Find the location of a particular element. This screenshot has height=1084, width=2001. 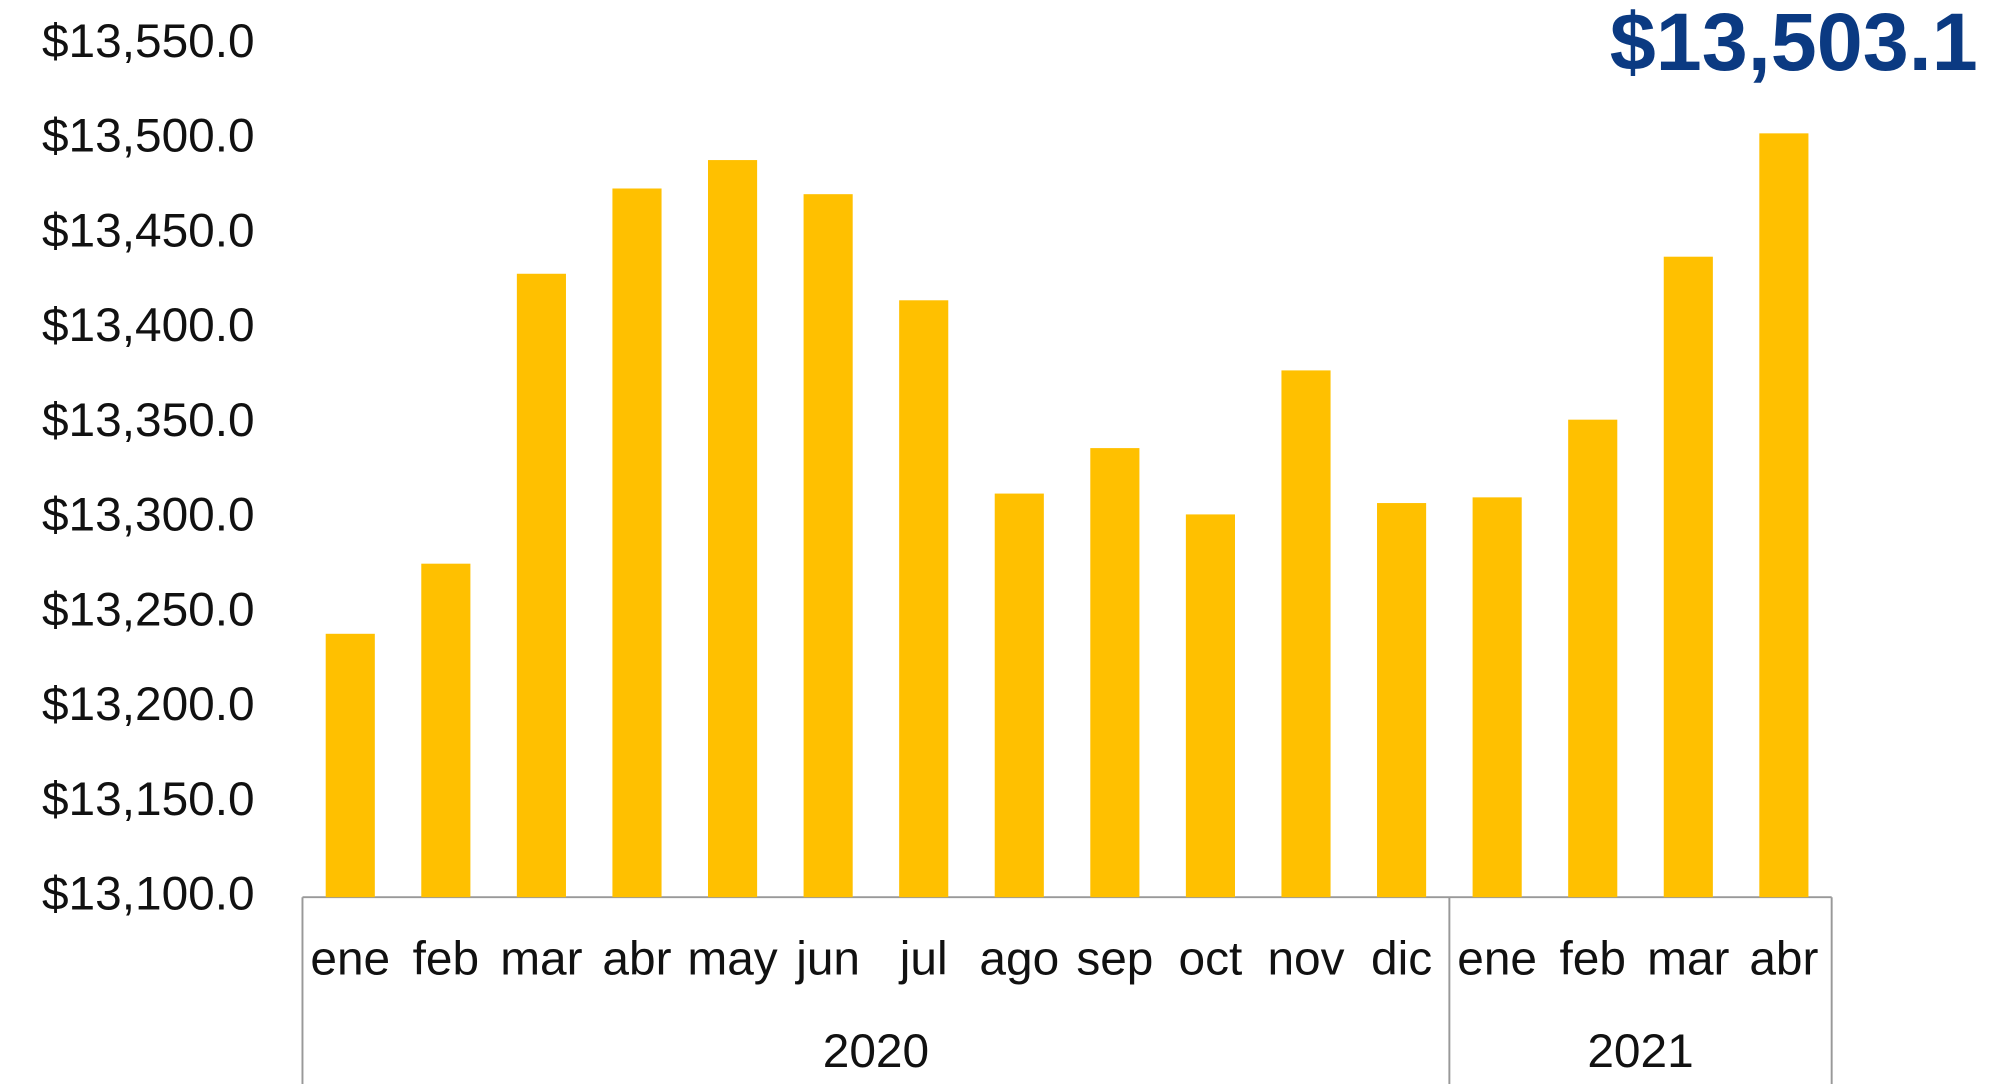

y-tick-label: $13,500.0 is located at coordinates (148, 136).